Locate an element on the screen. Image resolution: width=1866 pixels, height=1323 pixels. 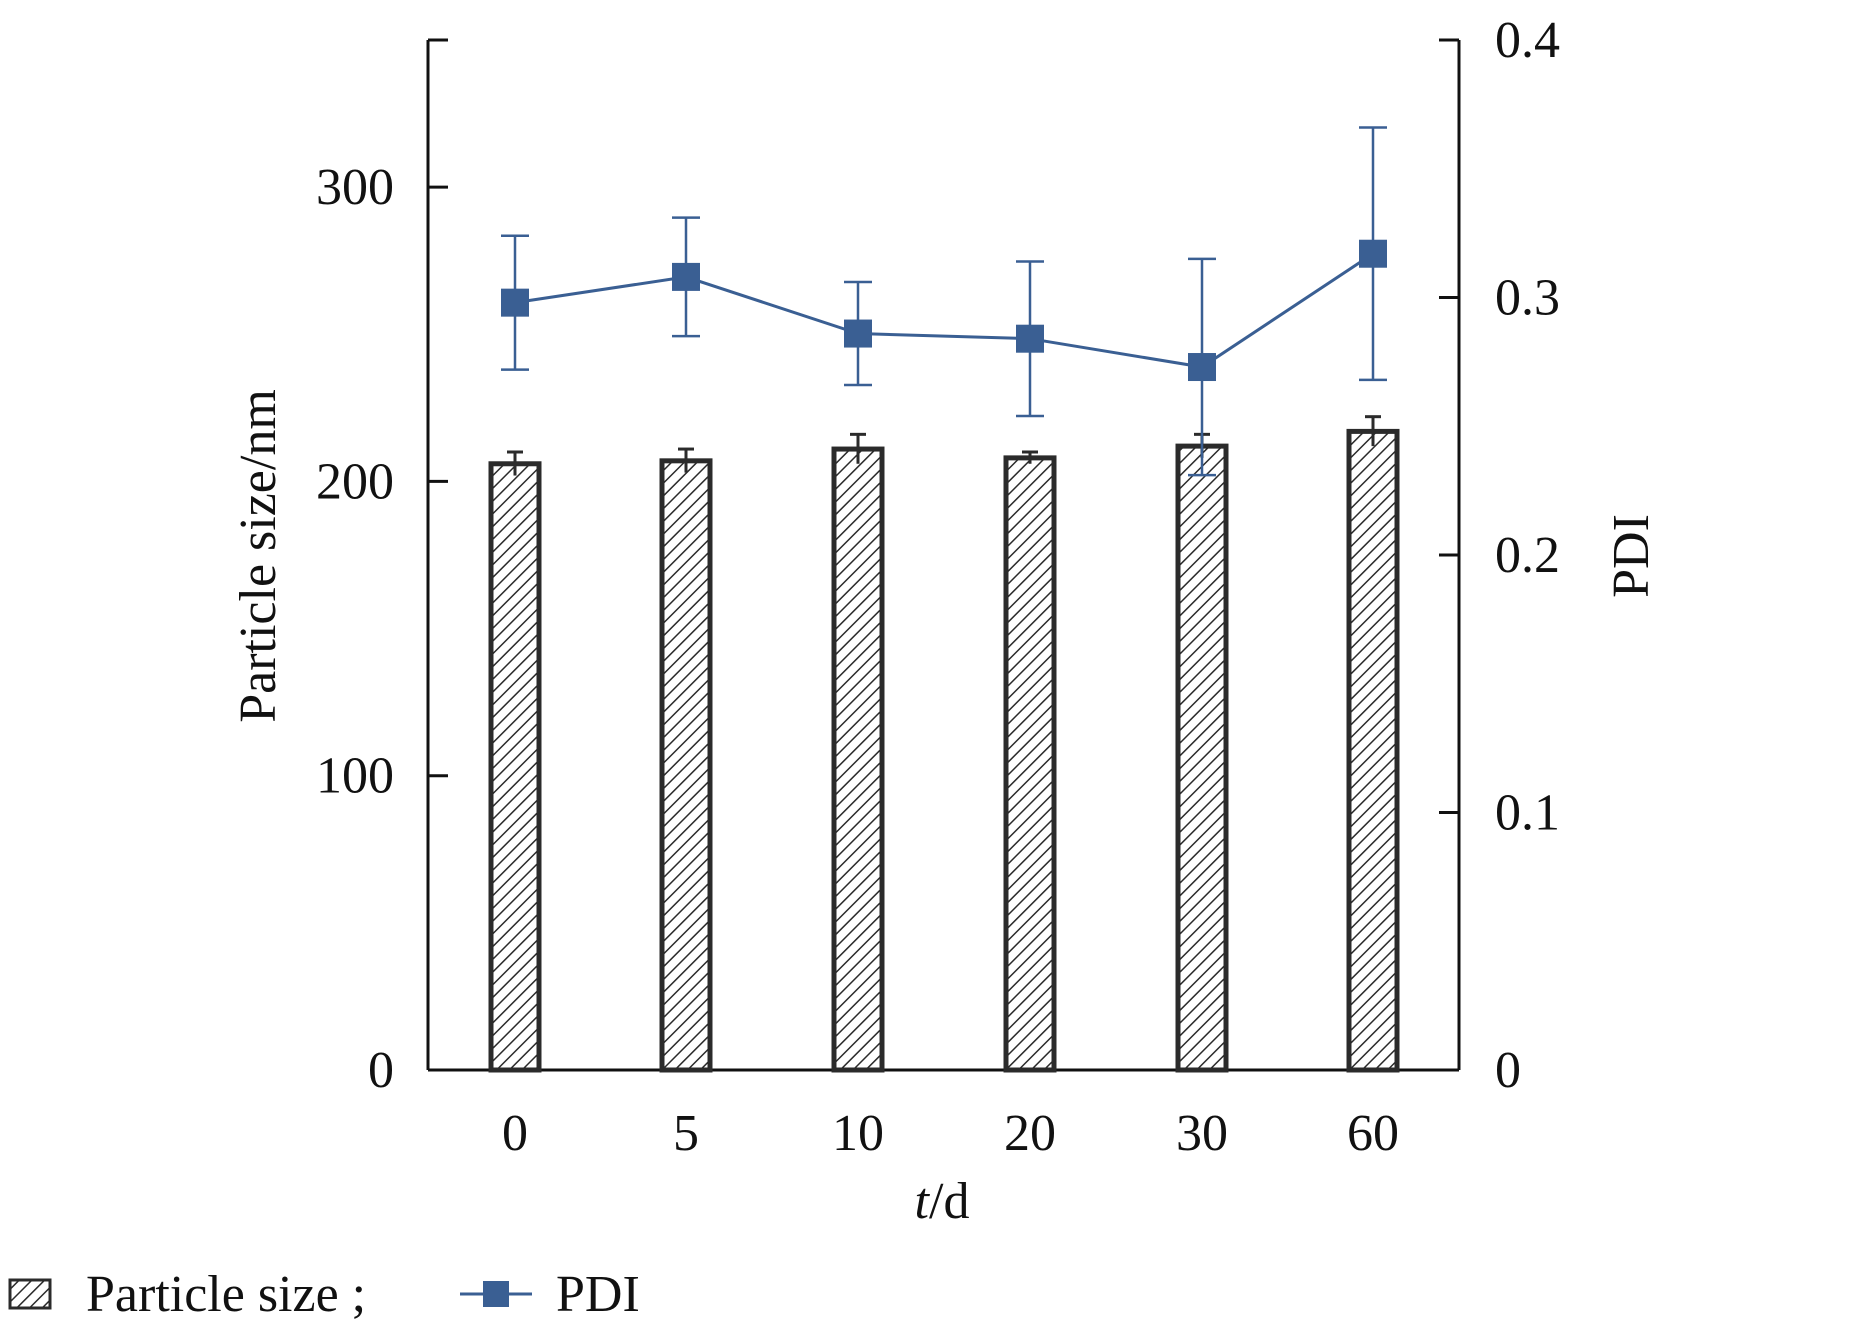
x-tick-label: 0 is located at coordinates (515, 1133).